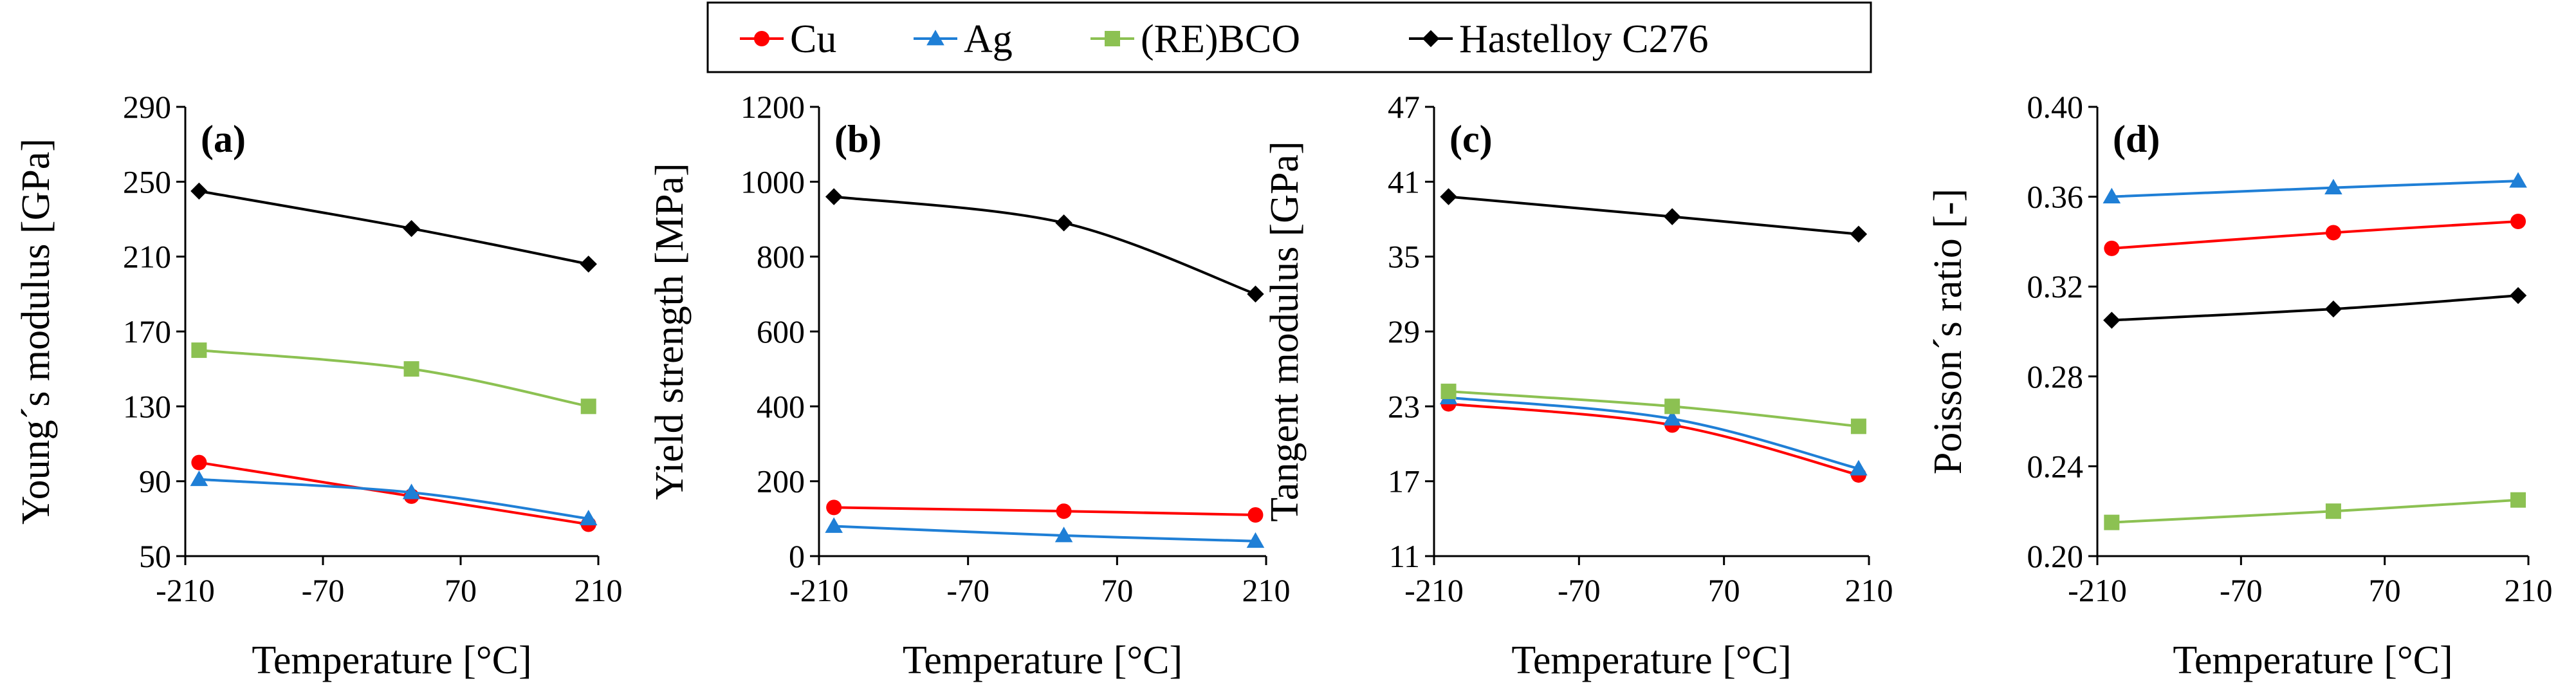 The image size is (2576, 690). I want to click on legend-marker-circle, so click(761, 38).